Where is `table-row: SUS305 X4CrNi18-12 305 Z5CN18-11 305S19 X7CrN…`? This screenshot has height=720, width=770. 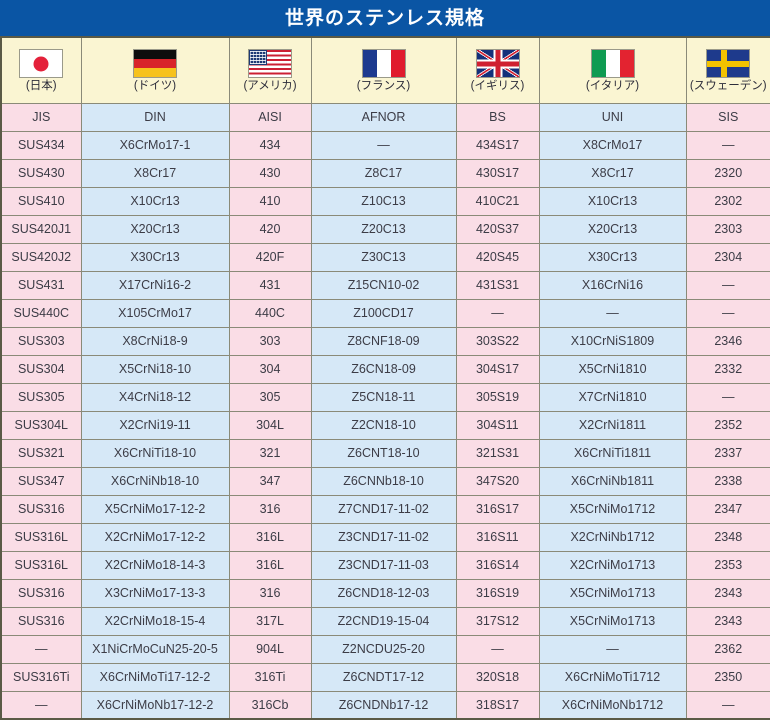 table-row: SUS305 X4CrNi18-12 305 Z5CN18-11 305S19 X7CrN… is located at coordinates (385, 397).